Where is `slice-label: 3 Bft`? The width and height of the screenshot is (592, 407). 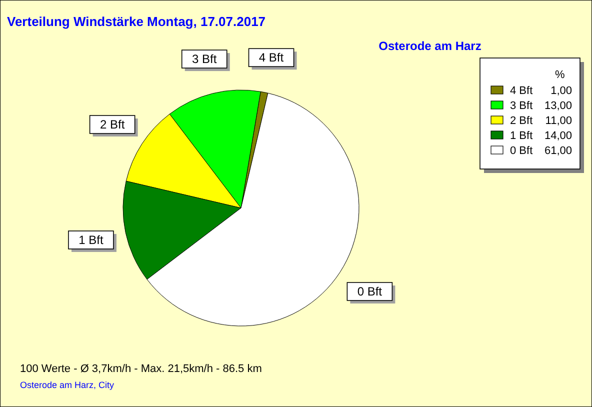 slice-label: 3 Bft is located at coordinates (205, 59).